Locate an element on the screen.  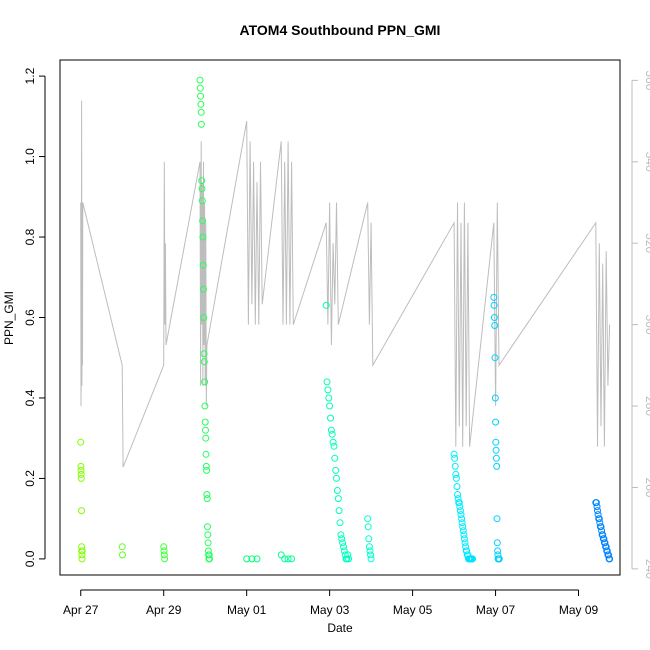
y-tick-label: 1.2 is located at coordinates (30, 75).